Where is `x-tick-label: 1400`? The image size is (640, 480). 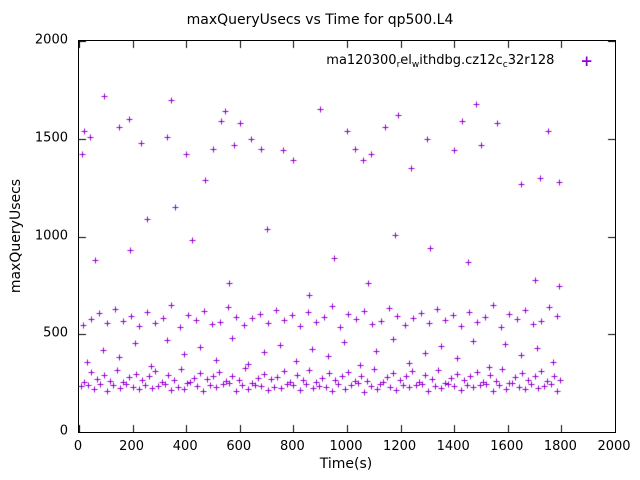
x-tick-label: 1400 is located at coordinates (453, 446).